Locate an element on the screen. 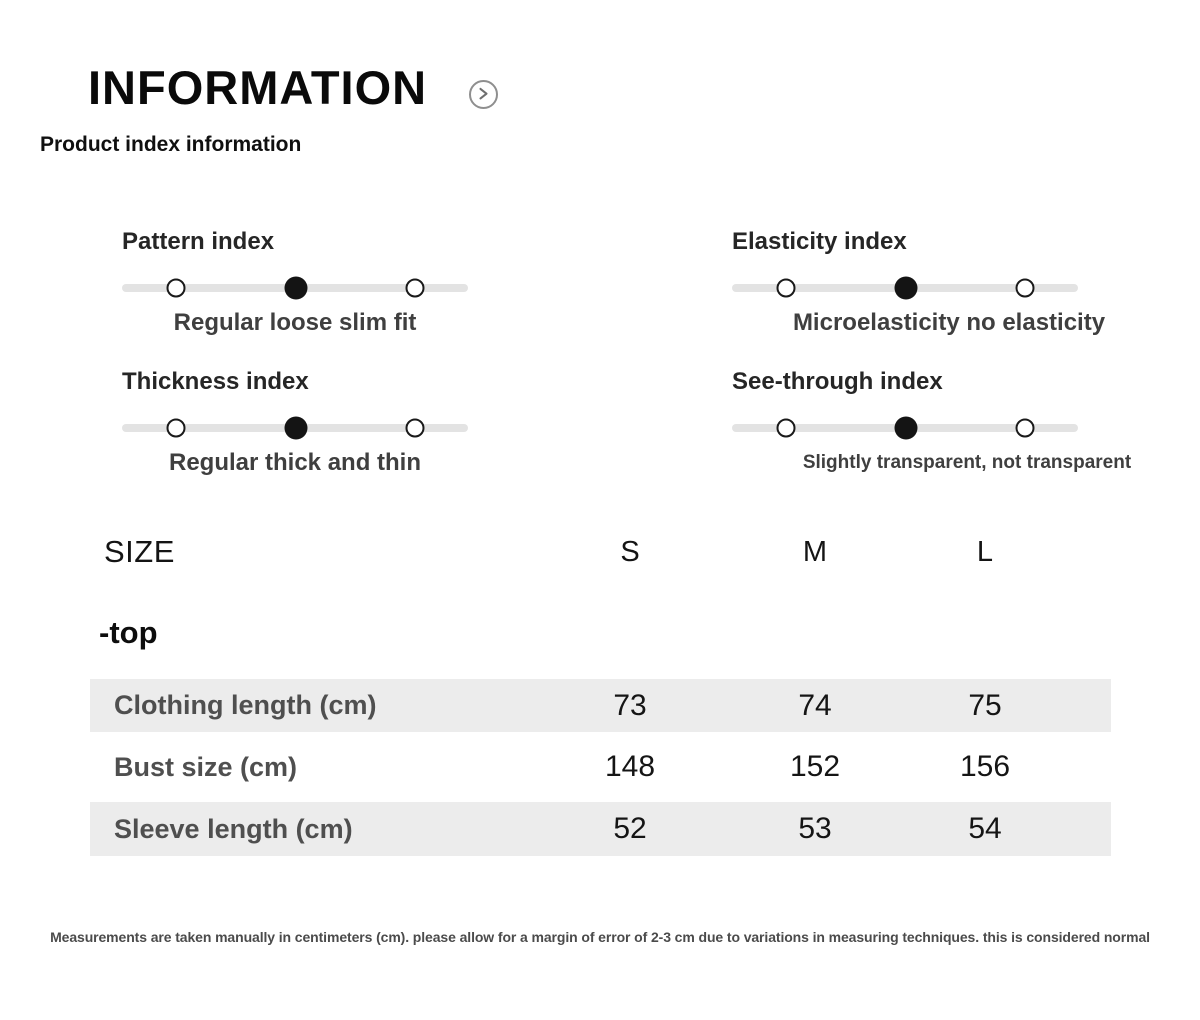 This screenshot has height=1020, width=1200. thickness-index-slider is located at coordinates (295, 428).